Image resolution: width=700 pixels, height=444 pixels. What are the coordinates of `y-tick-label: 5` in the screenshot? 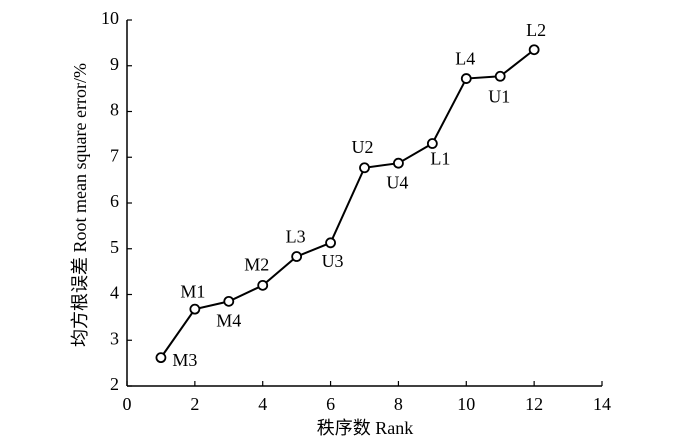 It's located at (114, 247).